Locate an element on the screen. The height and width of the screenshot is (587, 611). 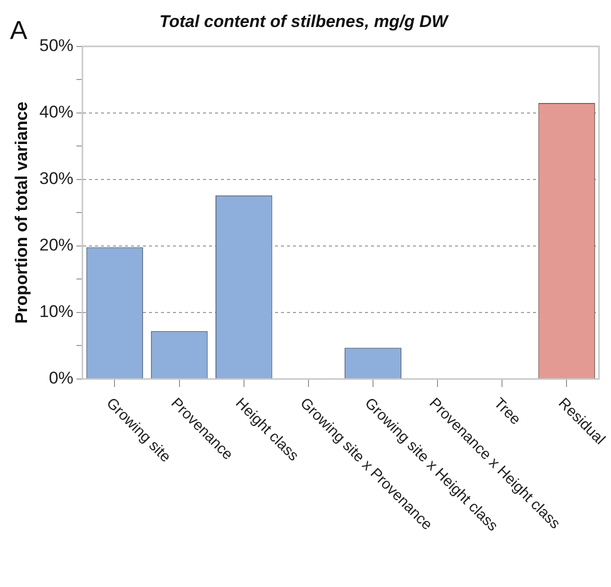
y-axis-title: Proportion of total variance is located at coordinates (21, 213).